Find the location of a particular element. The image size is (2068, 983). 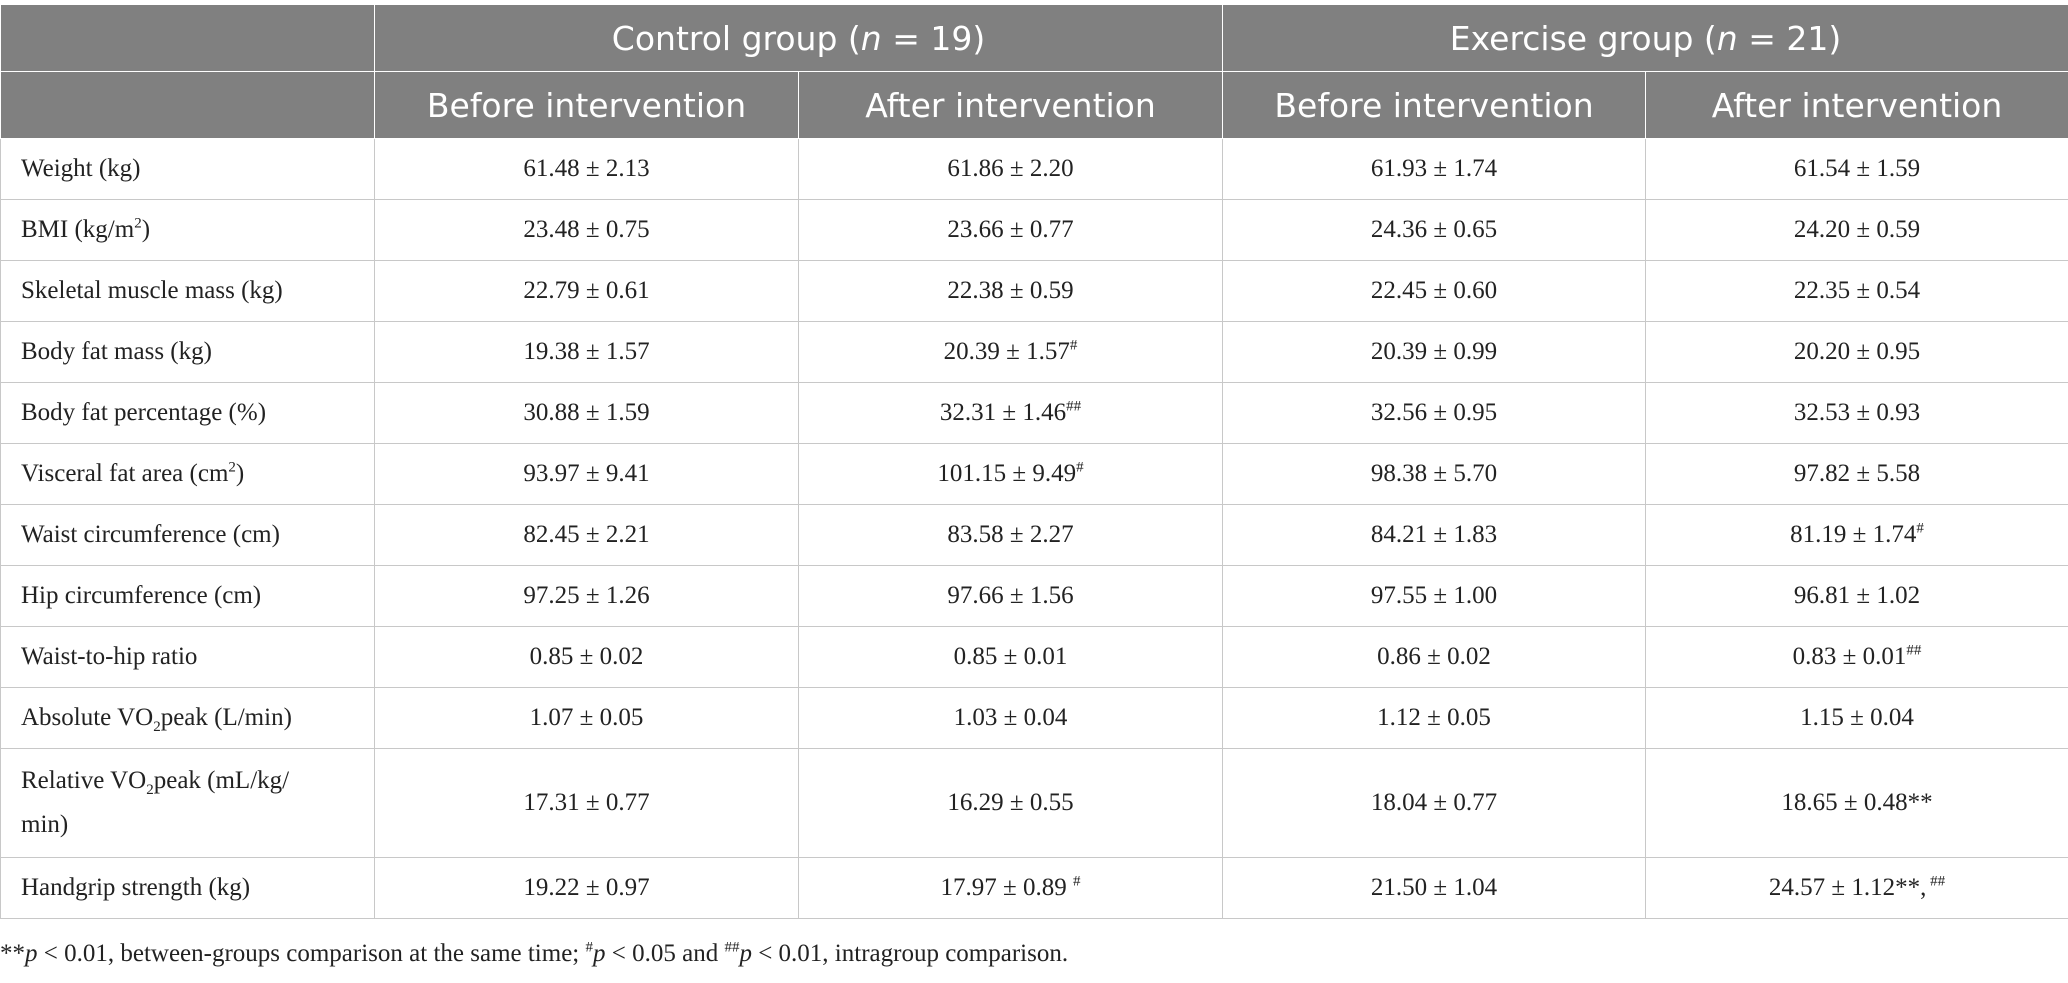

exercise-after-value: 0.83 ± 0.01## is located at coordinates (1856, 657).